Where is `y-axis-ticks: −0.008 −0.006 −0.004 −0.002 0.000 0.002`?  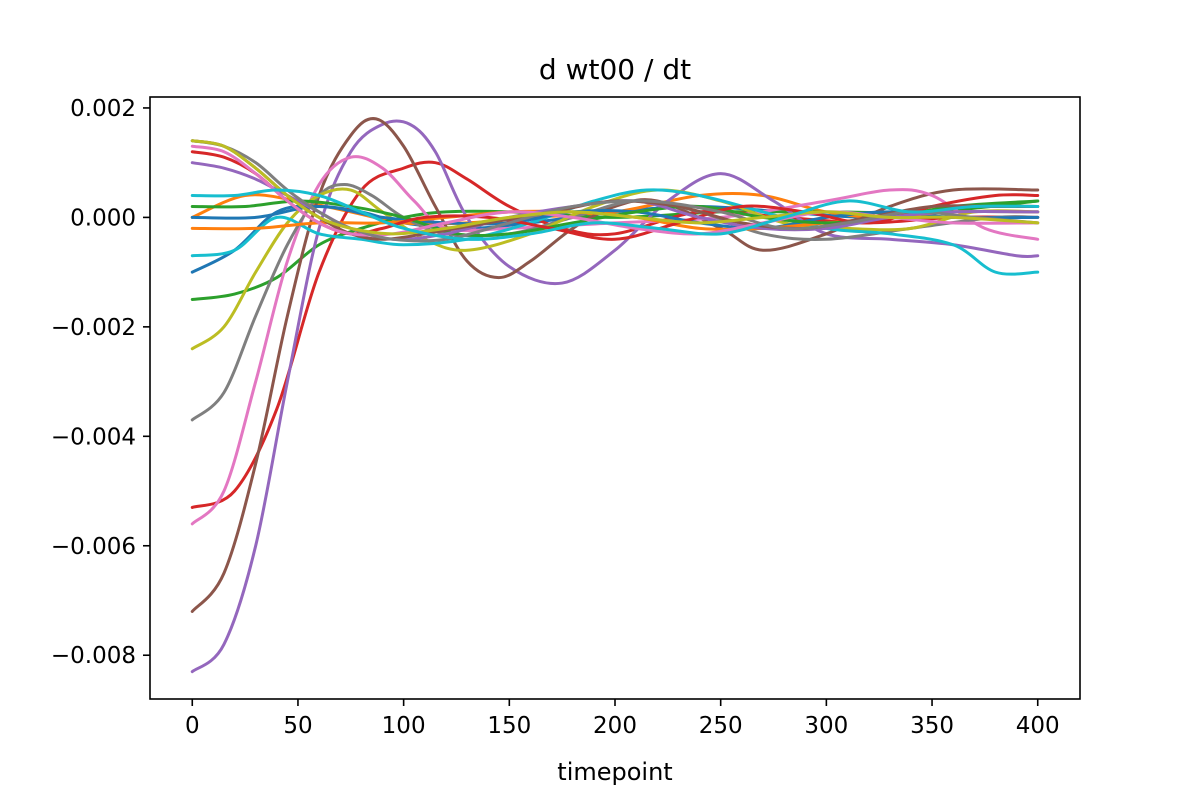
y-axis-ticks: −0.008 −0.006 −0.004 −0.002 0.000 0.002 is located at coordinates (100, 382).